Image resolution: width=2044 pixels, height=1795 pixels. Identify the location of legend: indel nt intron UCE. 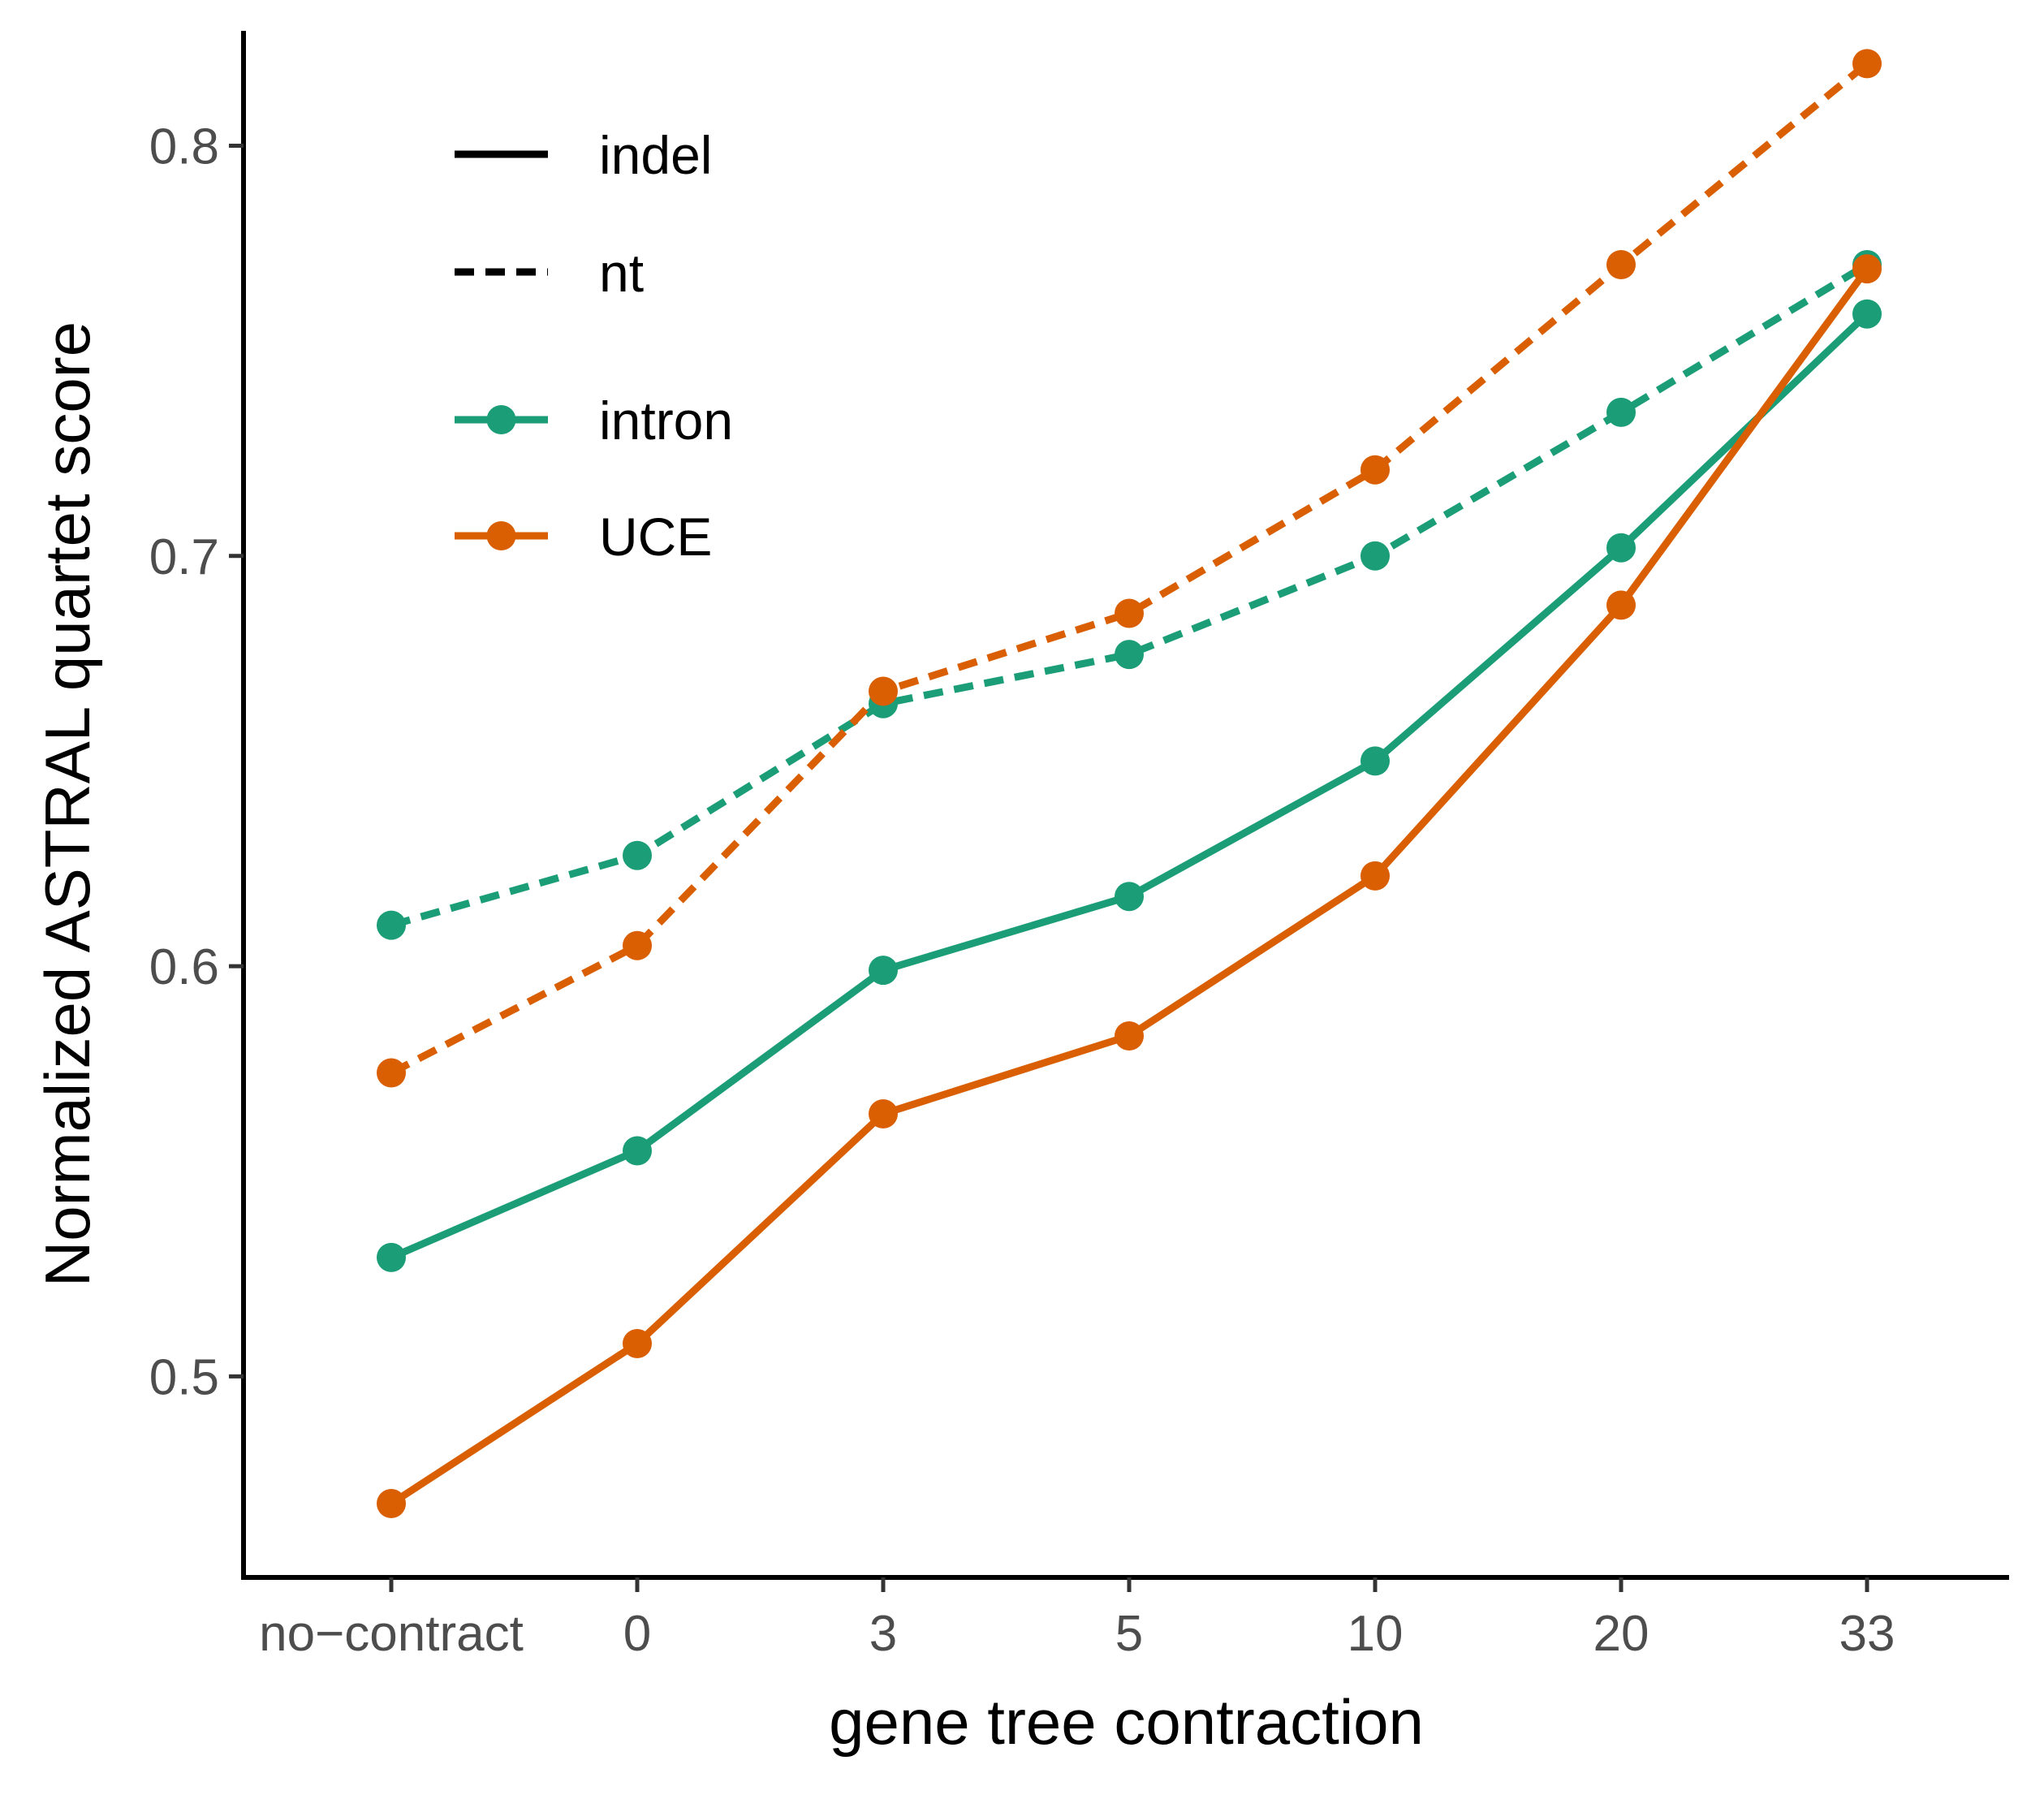
(594, 346).